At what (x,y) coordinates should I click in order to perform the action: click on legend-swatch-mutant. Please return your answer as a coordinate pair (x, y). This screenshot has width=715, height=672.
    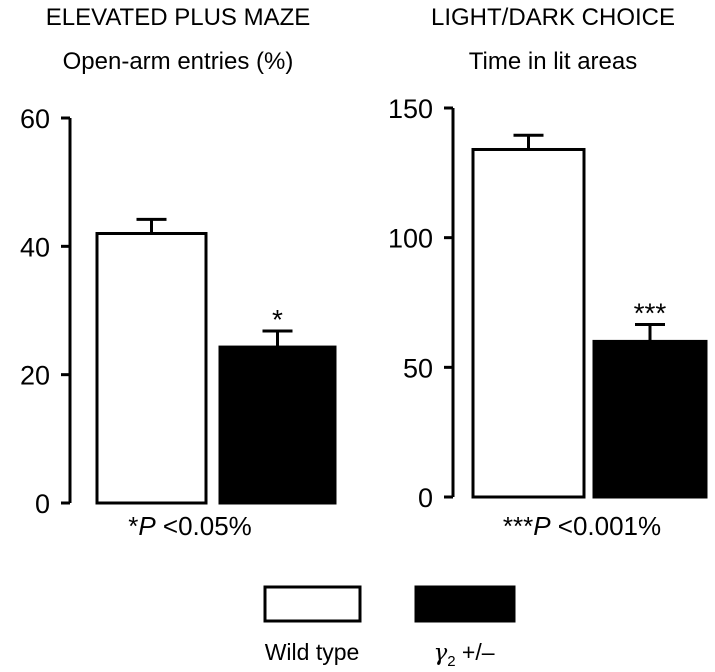
    Looking at the image, I should click on (465, 604).